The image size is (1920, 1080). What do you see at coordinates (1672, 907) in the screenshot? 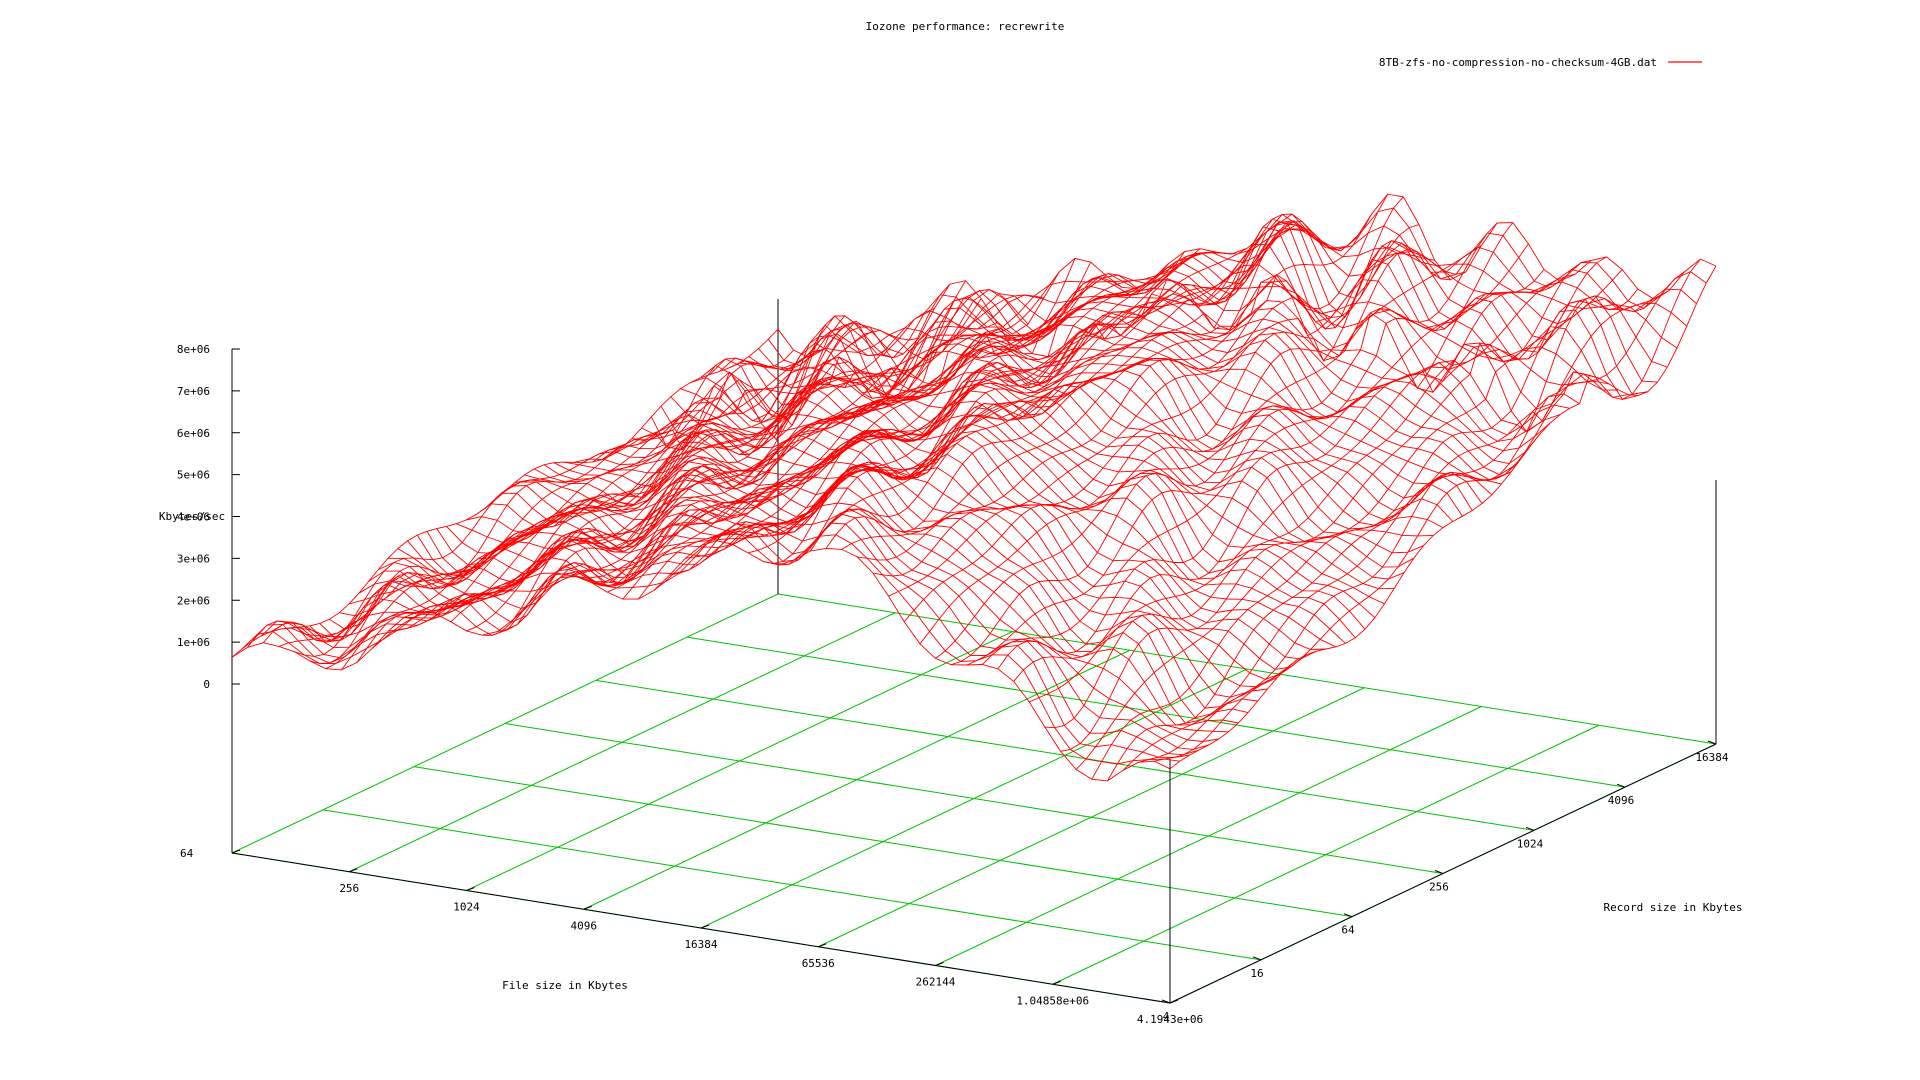
I see `y-axis-label: Record size in Kbytes` at bounding box center [1672, 907].